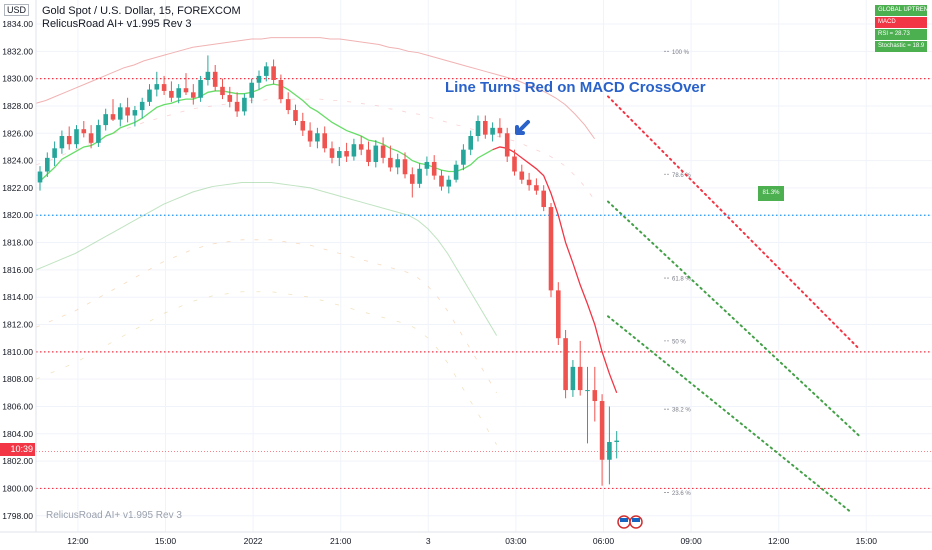 This screenshot has width=932, height=550. I want to click on y-tick-label: 1820.00, so click(17, 215).